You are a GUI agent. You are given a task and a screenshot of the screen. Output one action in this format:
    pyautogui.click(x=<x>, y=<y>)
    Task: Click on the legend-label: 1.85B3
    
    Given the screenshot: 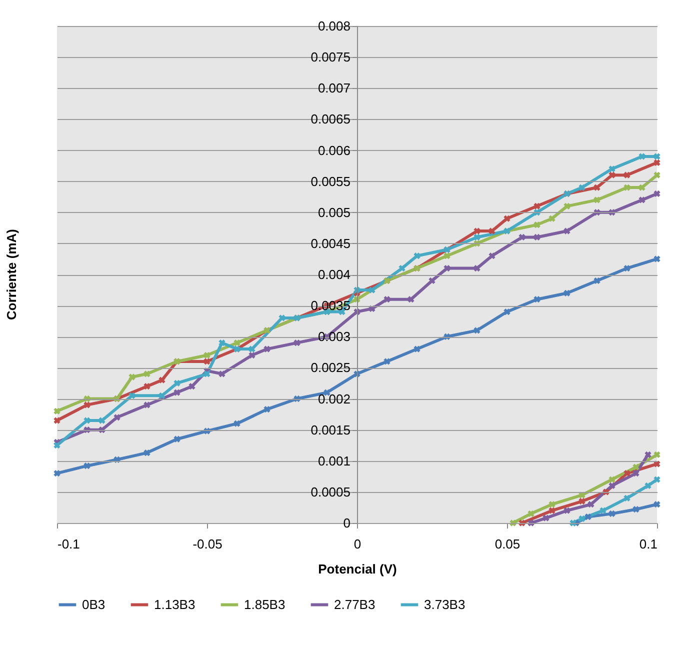 What is the action you would take?
    pyautogui.click(x=265, y=604)
    